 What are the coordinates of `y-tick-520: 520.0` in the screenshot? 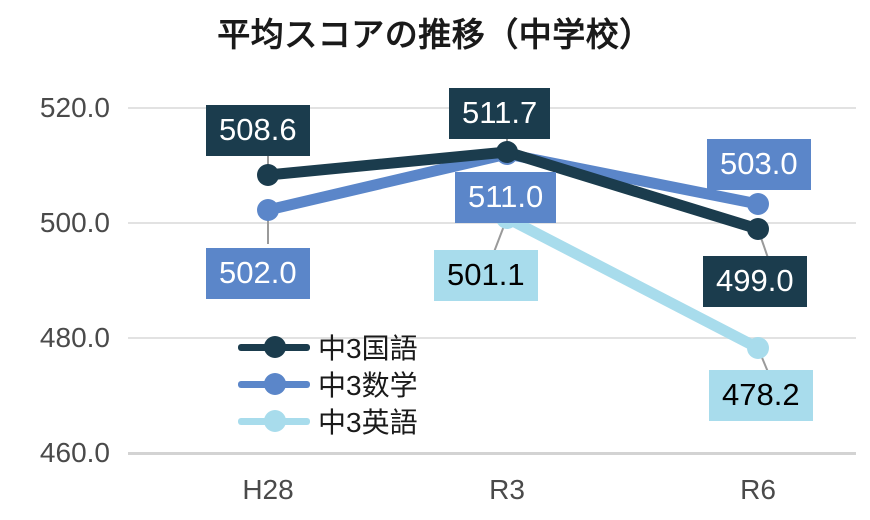 It's located at (74, 107).